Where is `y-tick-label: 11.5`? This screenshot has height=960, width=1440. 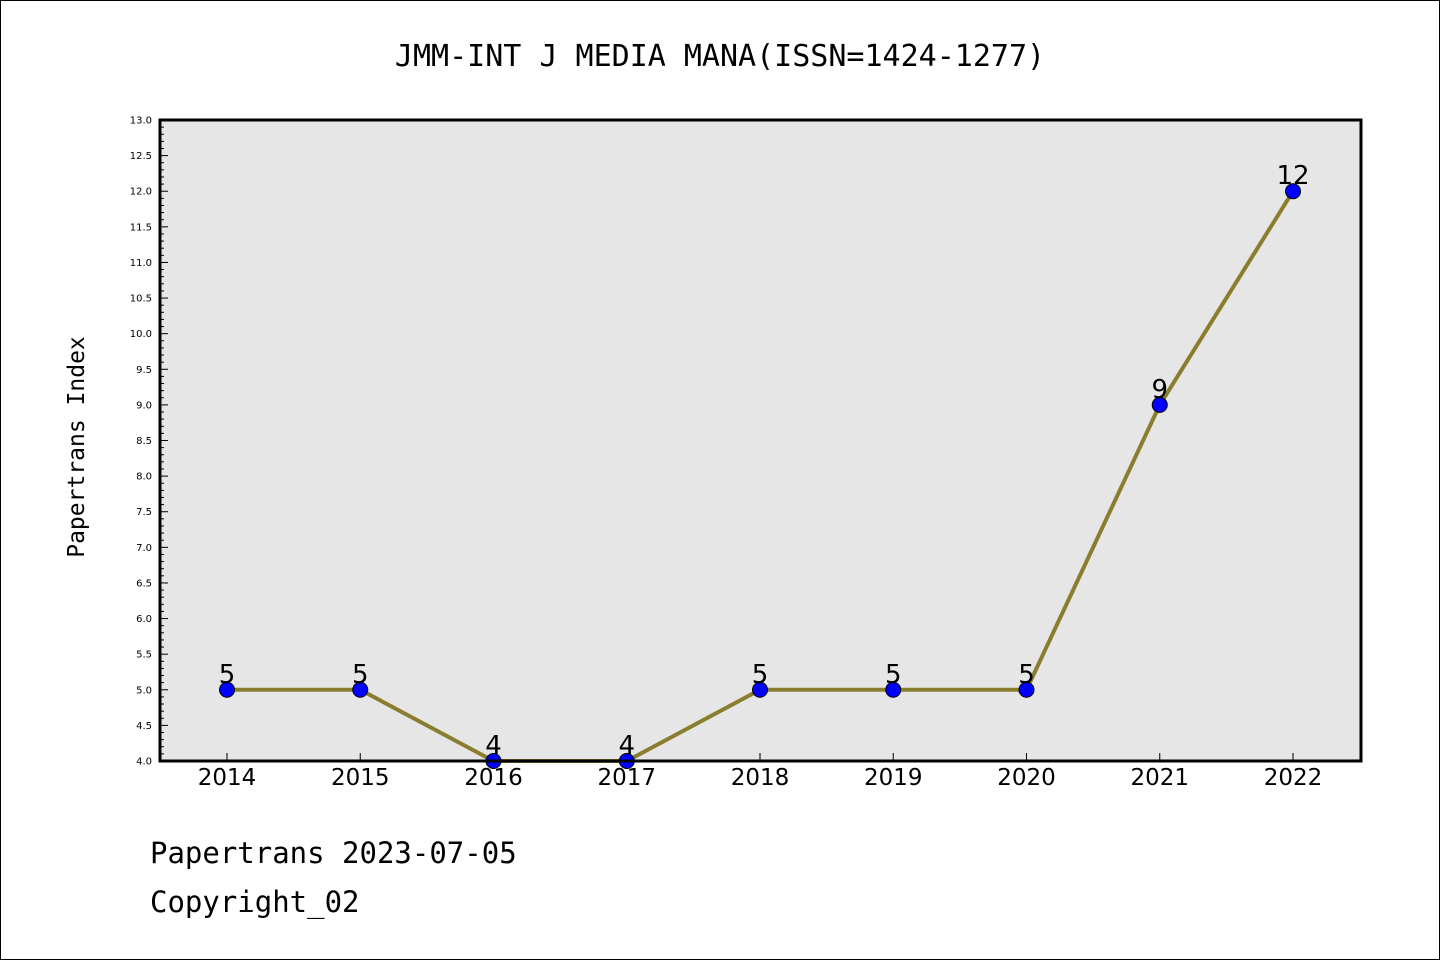 y-tick-label: 11.5 is located at coordinates (141, 227).